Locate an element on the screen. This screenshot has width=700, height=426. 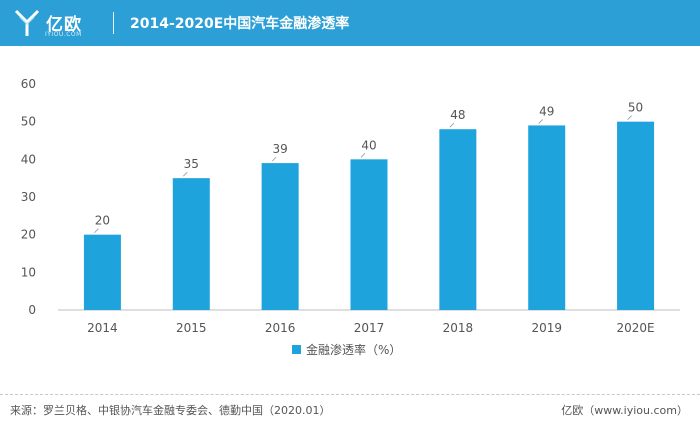
data-label: 20 is located at coordinates (102, 221).